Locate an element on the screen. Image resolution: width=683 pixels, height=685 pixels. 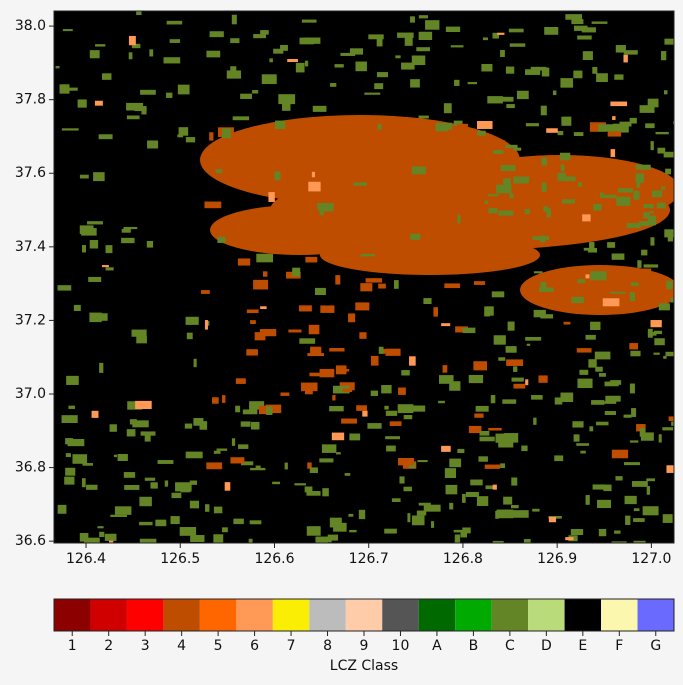
colorbar-swatch is located at coordinates (254, 615).